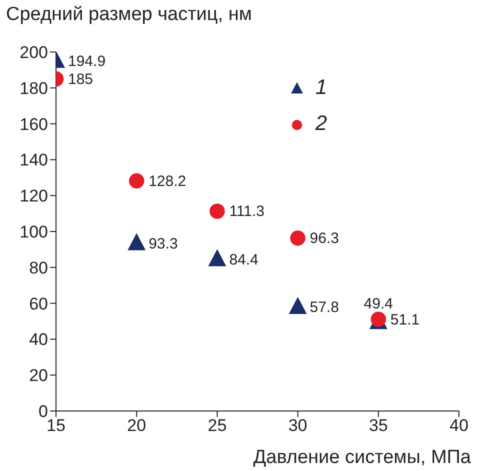 The image size is (477, 471). Describe the element at coordinates (34, 52) in the screenshot. I see `y-tick-label: 200` at that location.